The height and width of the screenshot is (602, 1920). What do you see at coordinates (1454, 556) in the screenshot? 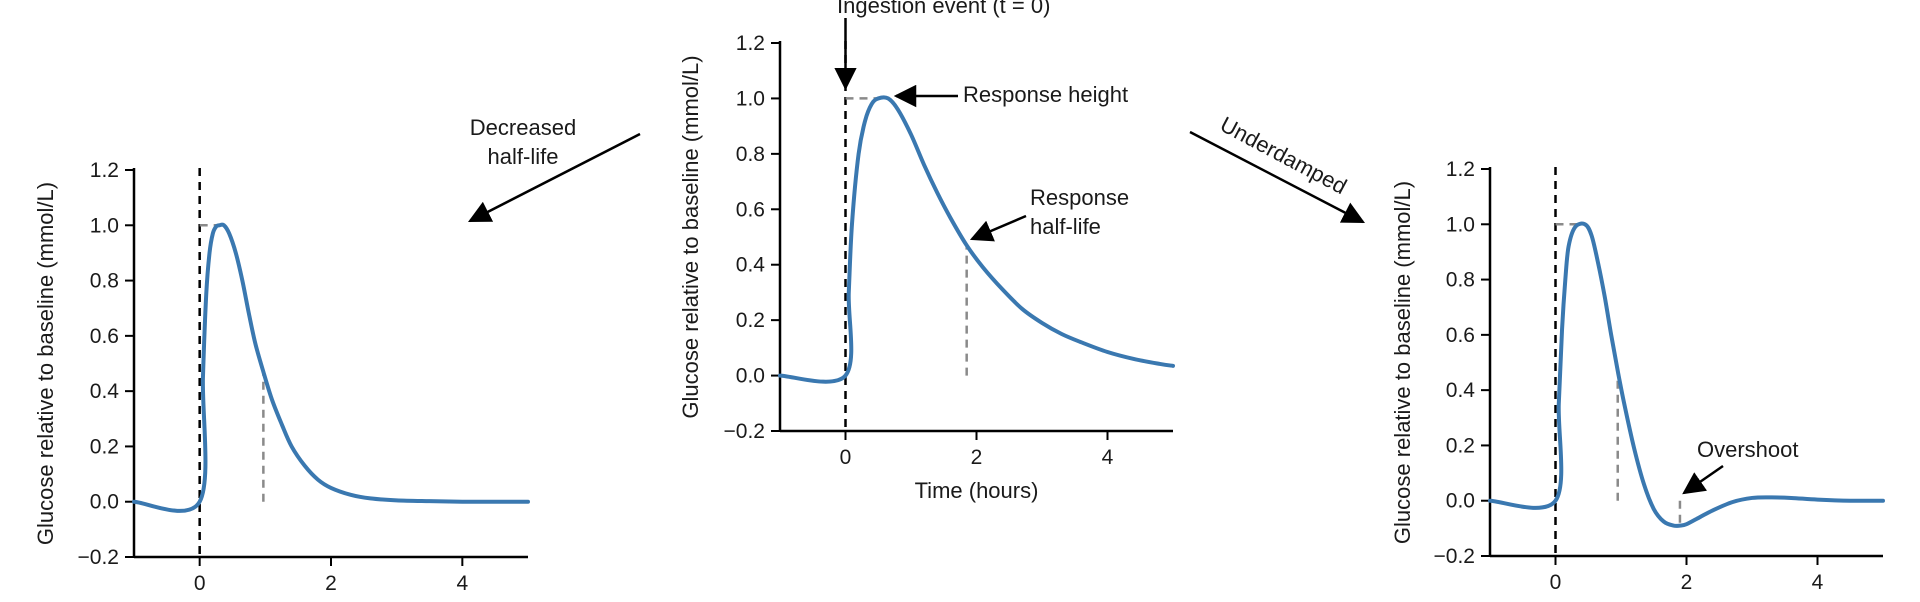
I see `right-y-tick-label: −0.2` at bounding box center [1454, 556].